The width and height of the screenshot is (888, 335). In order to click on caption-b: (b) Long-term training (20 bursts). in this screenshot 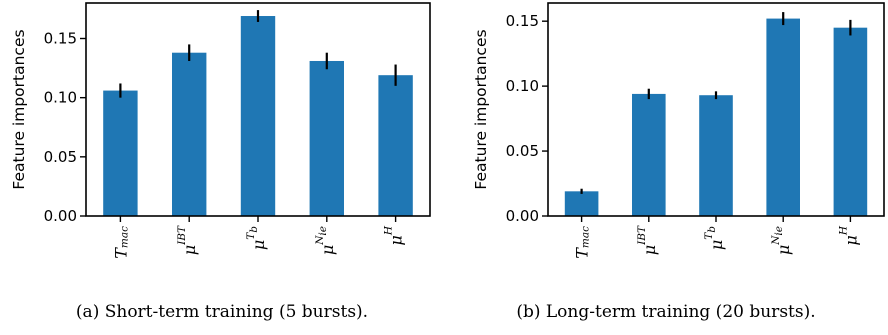, I will do `click(666, 312)`.